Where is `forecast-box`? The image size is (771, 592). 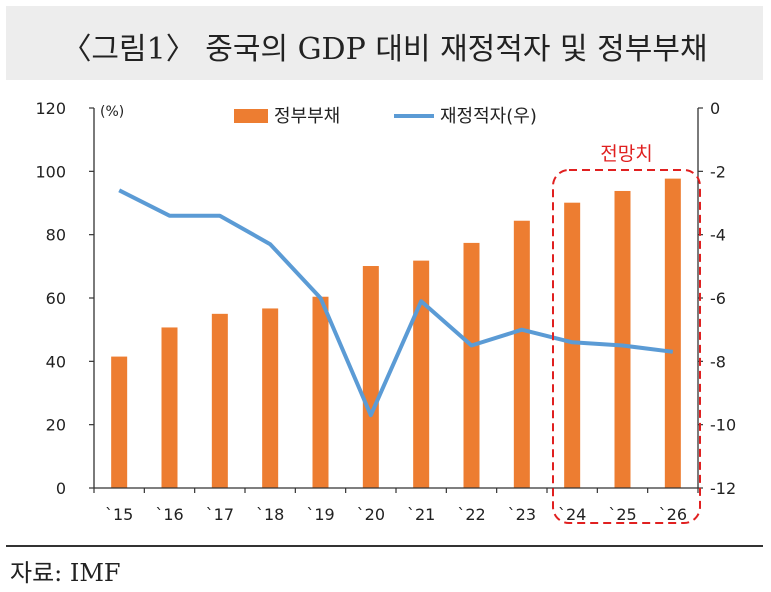 forecast-box is located at coordinates (626, 346).